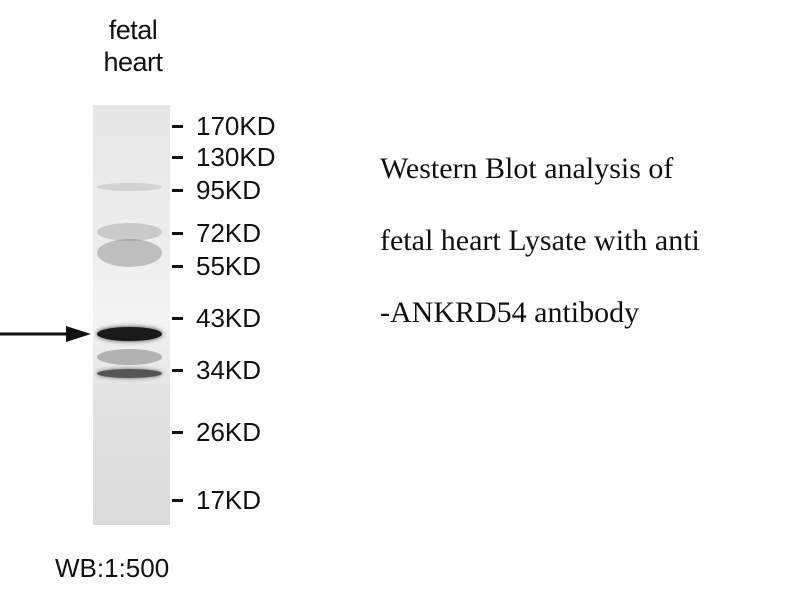 Image resolution: width=800 pixels, height=600 pixels. Describe the element at coordinates (133, 30) in the screenshot. I see `sample-label-line: fetal` at that location.